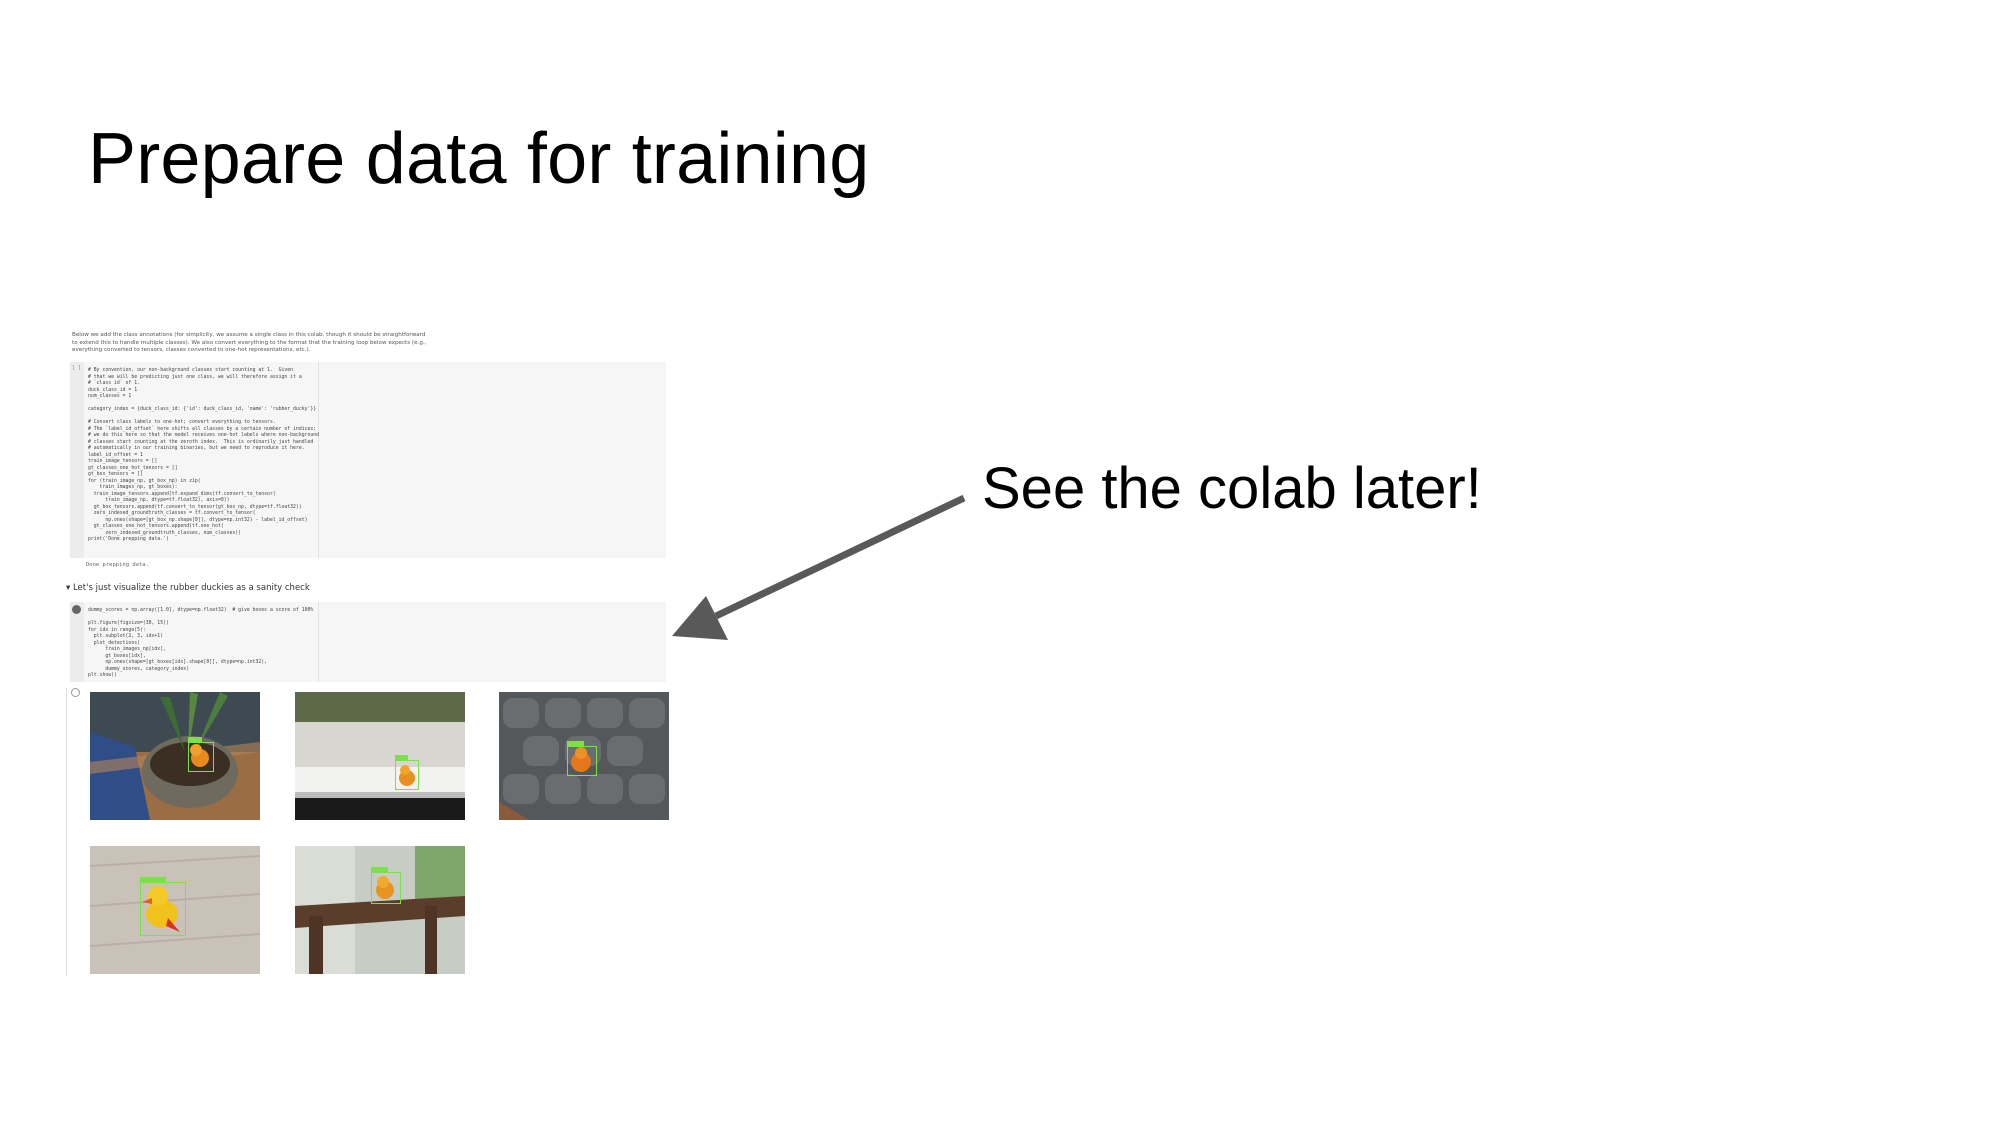 This screenshot has width=2000, height=1125. Describe the element at coordinates (66, 832) in the screenshot. I see `output-rule` at that location.